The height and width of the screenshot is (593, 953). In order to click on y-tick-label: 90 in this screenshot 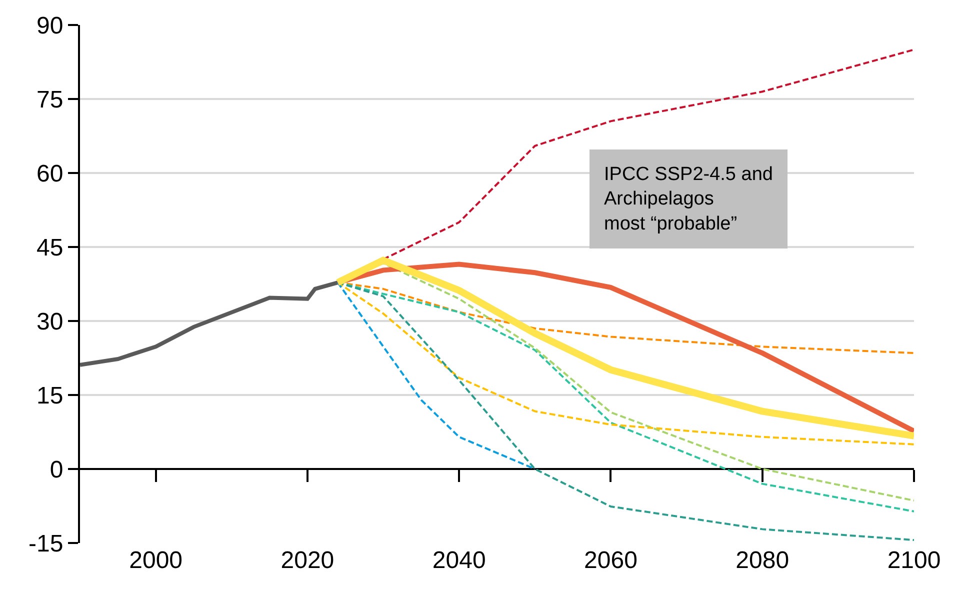, I will do `click(50, 26)`.